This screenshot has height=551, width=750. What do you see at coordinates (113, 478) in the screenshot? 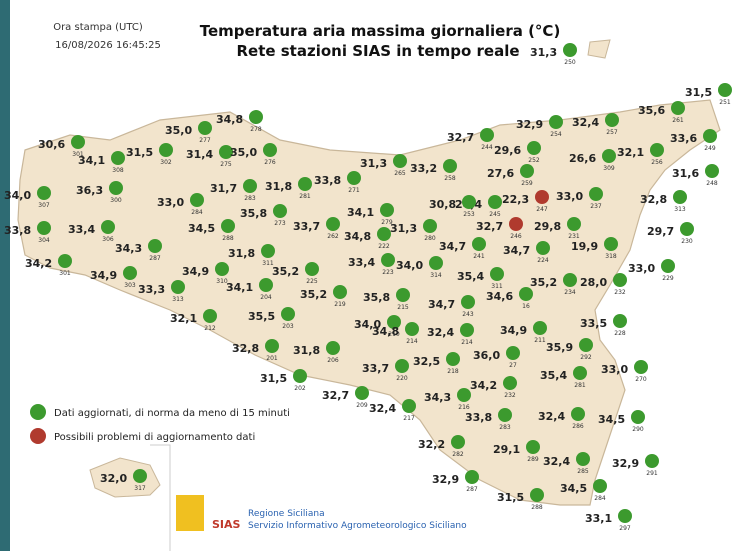
I see `station-temp: 32,0` at bounding box center [113, 478].